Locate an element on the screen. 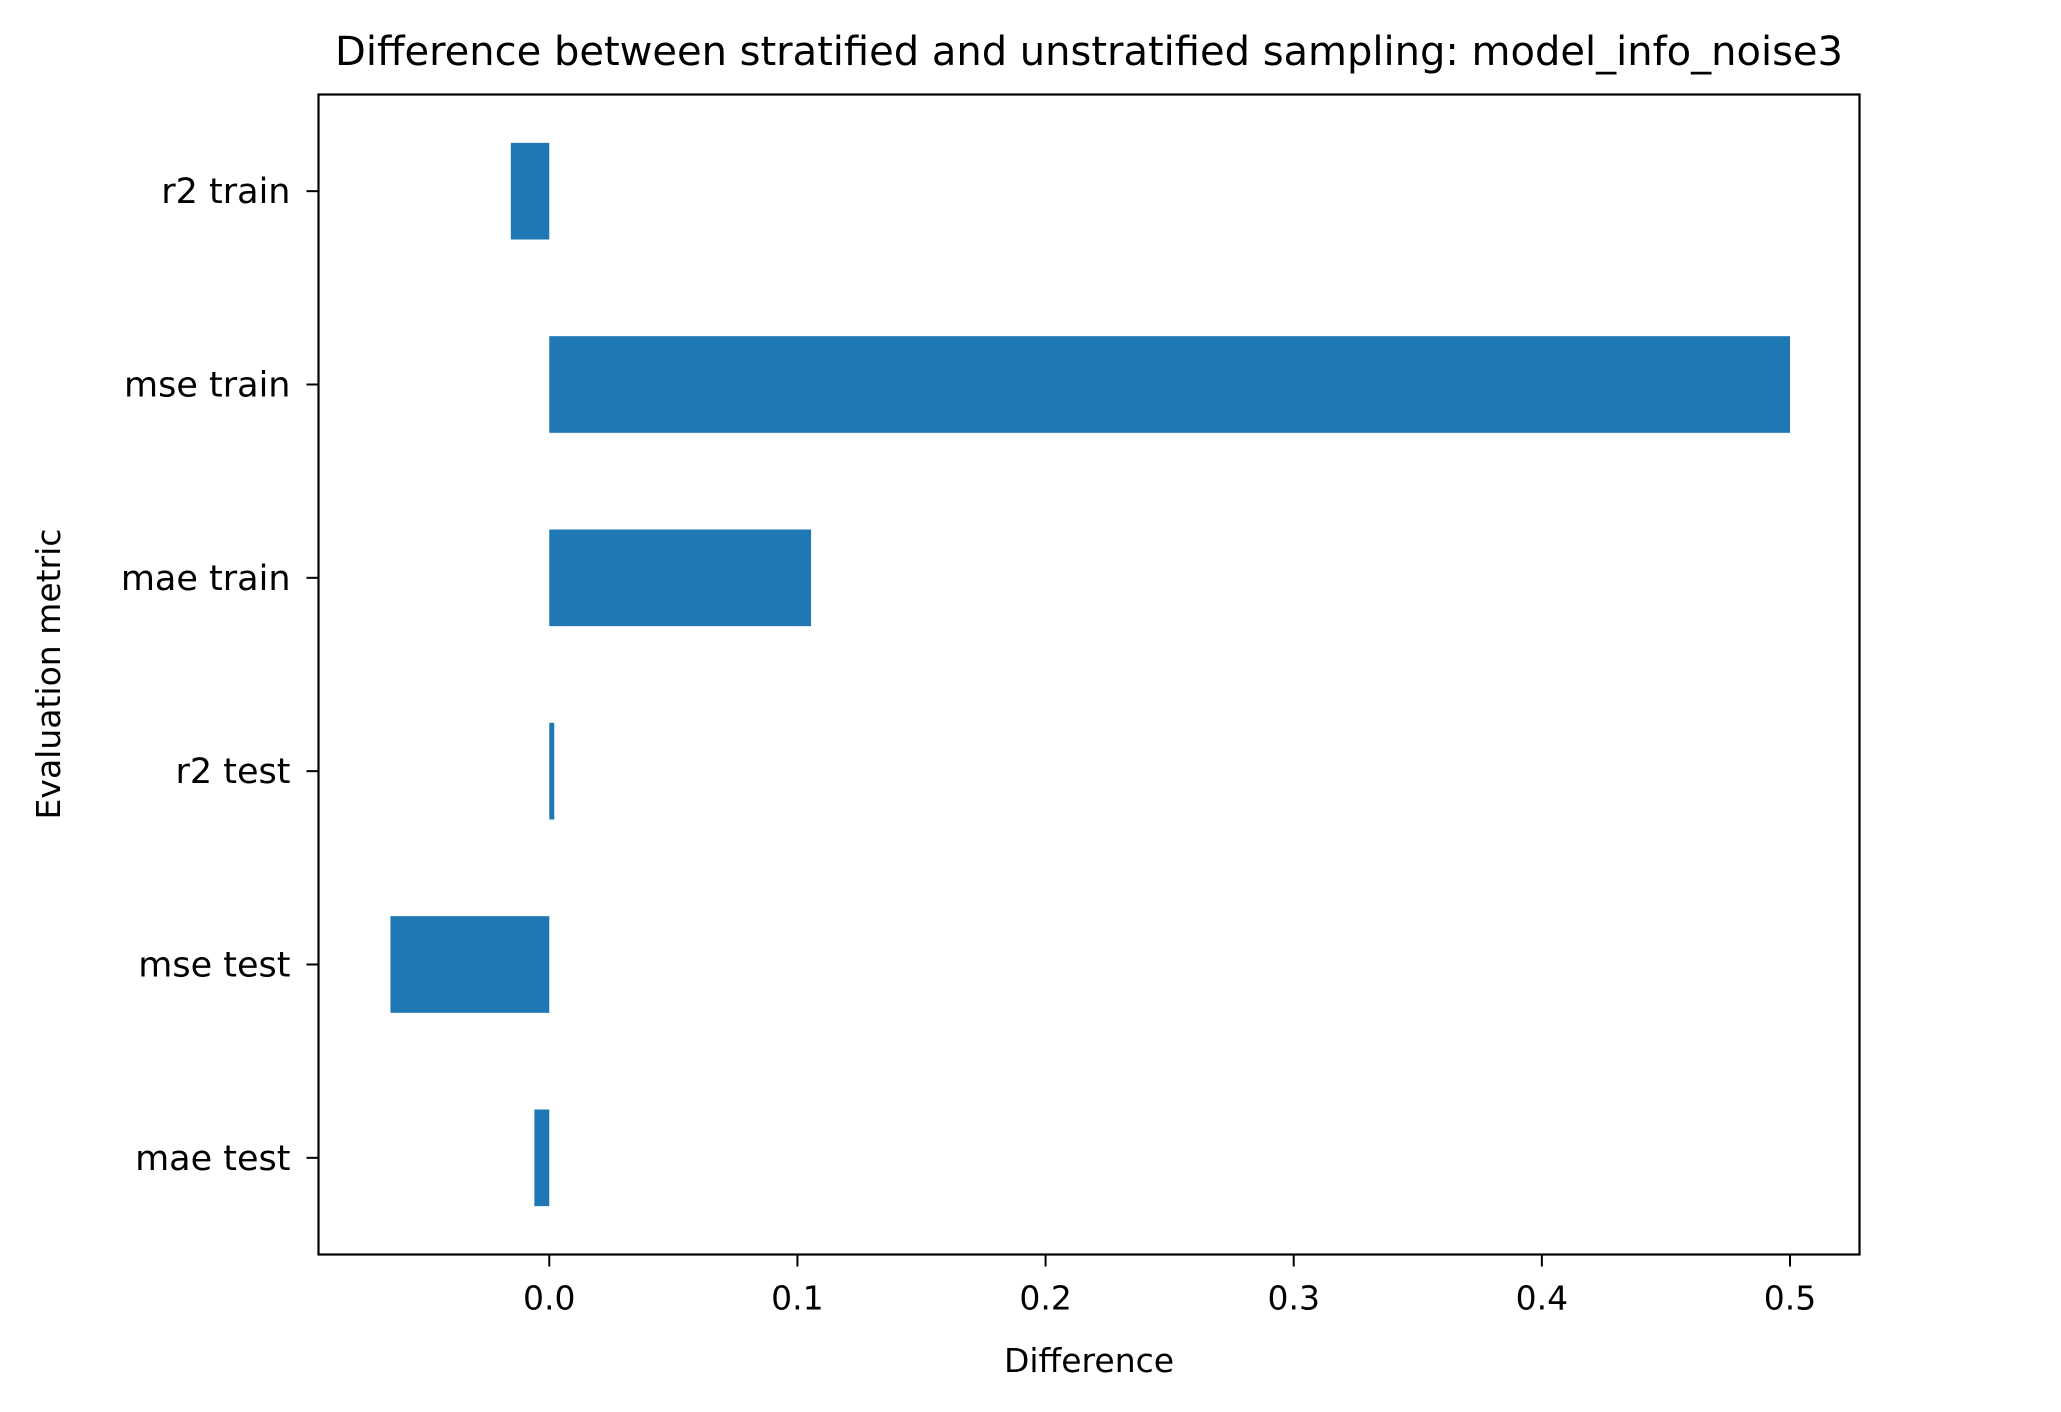 This screenshot has width=2061, height=1412. y-tick-label: mae test is located at coordinates (212, 1159).